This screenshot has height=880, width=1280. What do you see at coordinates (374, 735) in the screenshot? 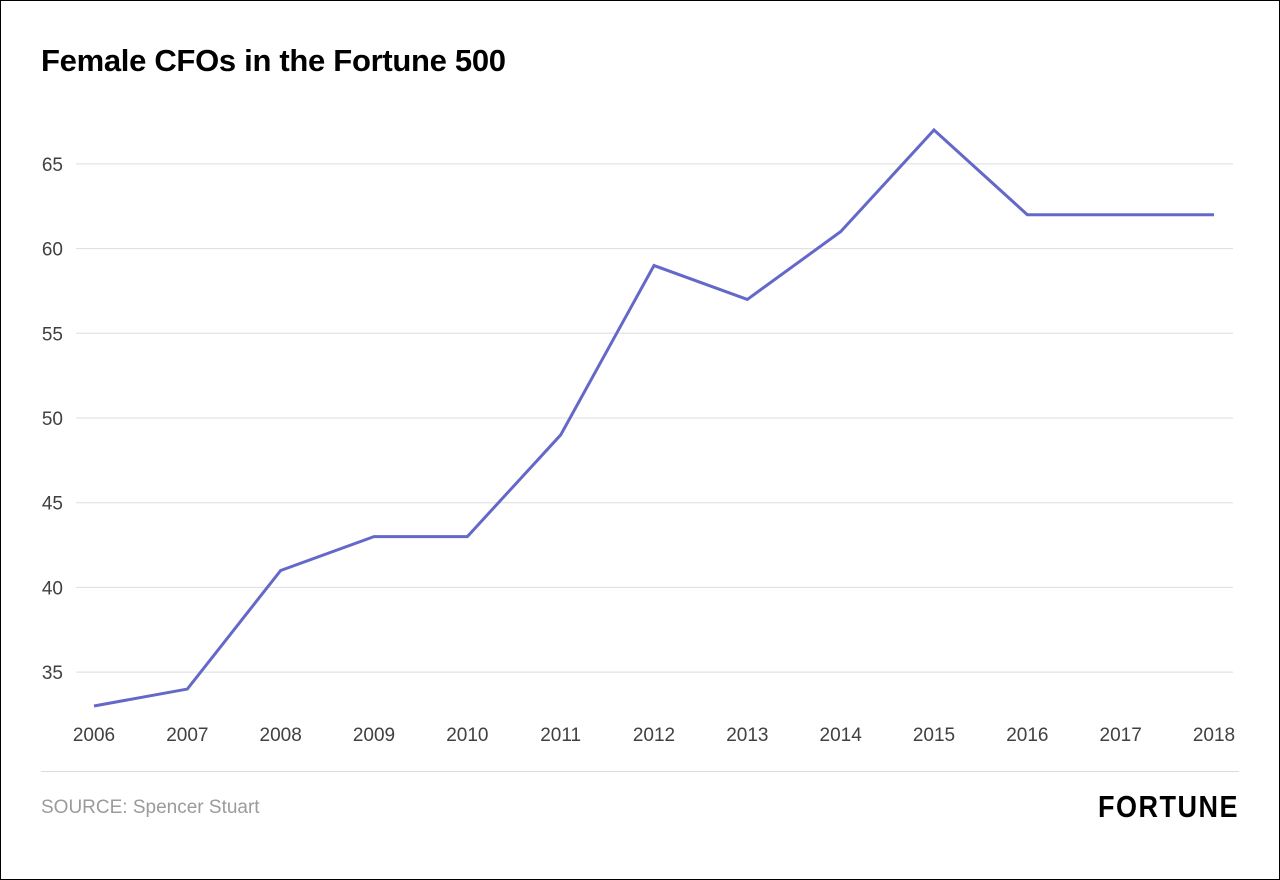
I see `x-tick-label: 2009` at bounding box center [374, 735].